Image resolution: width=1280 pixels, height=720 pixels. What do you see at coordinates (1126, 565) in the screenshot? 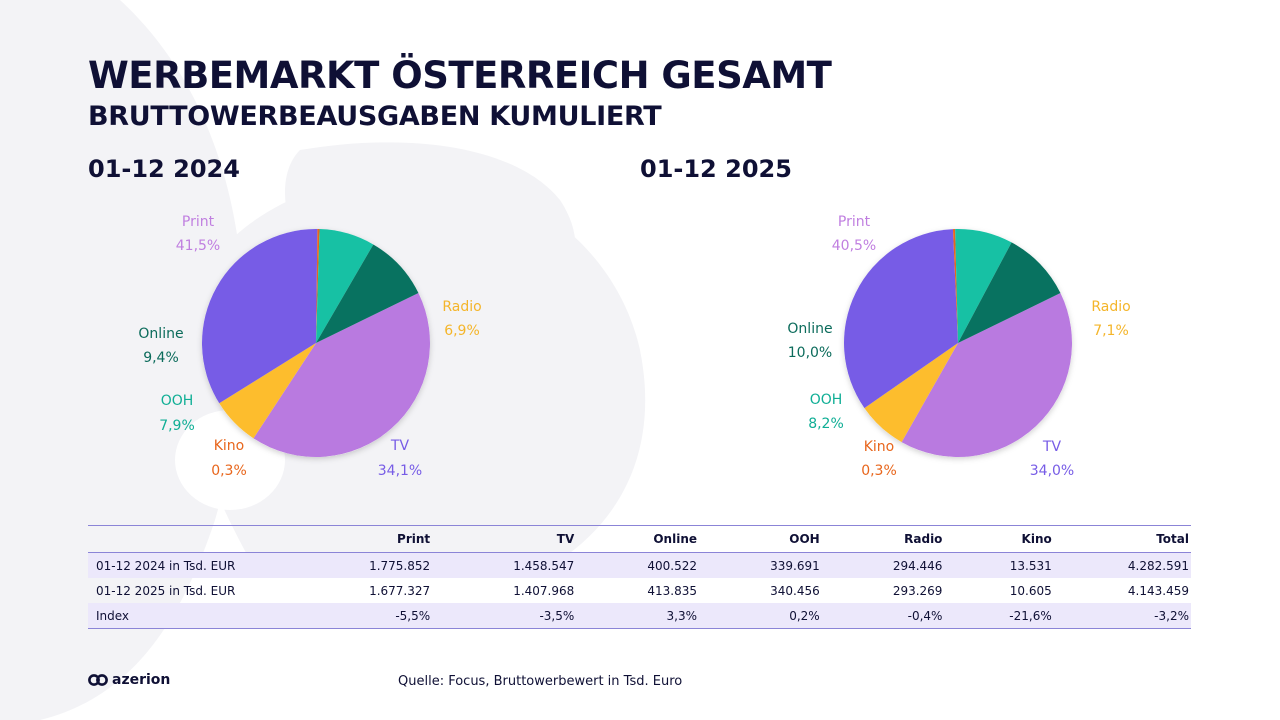
I see `table-cell: 4.282.591` at bounding box center [1126, 565].